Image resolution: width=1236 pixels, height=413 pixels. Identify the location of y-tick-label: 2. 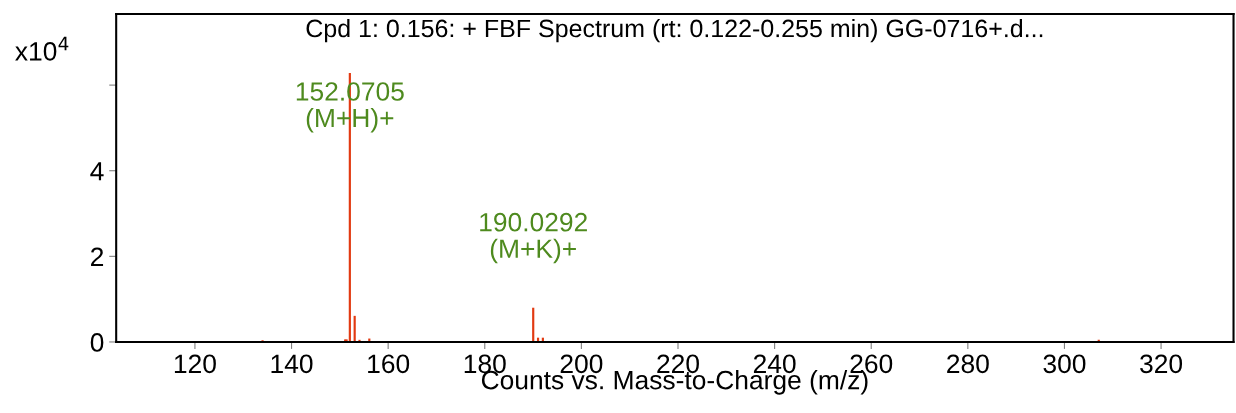
(97, 256).